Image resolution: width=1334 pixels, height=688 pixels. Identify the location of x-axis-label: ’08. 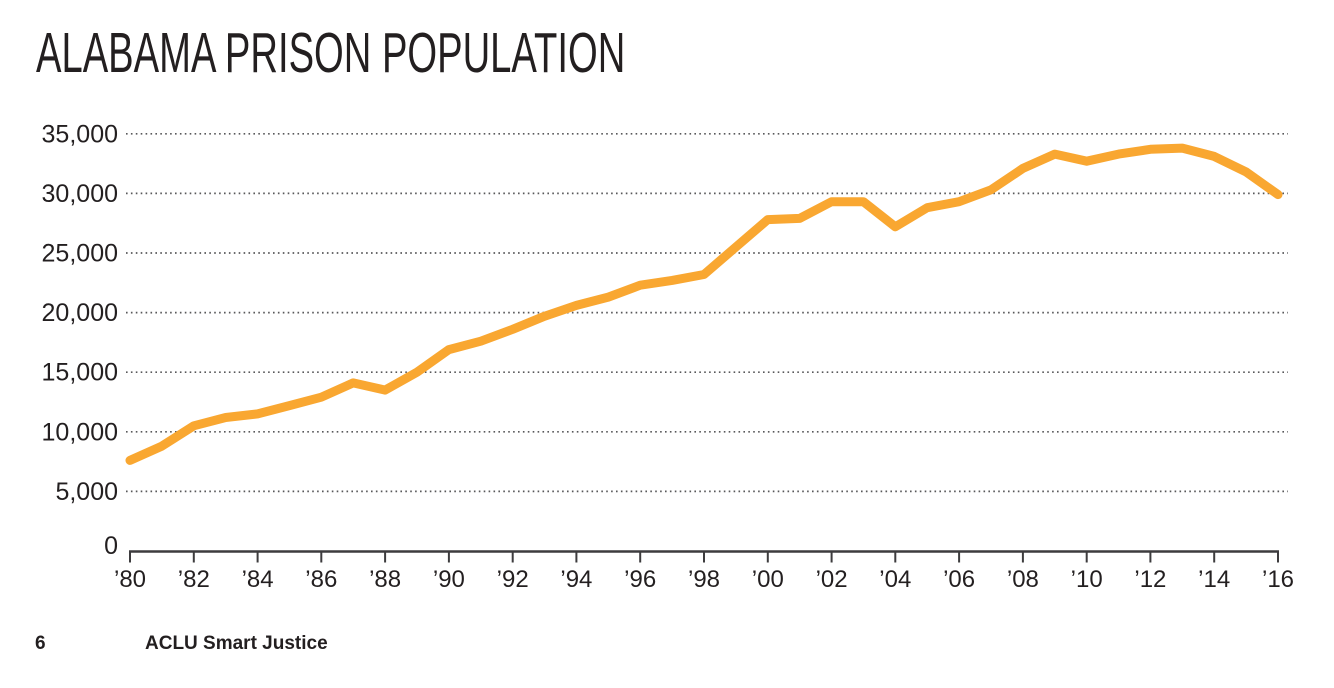
(1023, 579).